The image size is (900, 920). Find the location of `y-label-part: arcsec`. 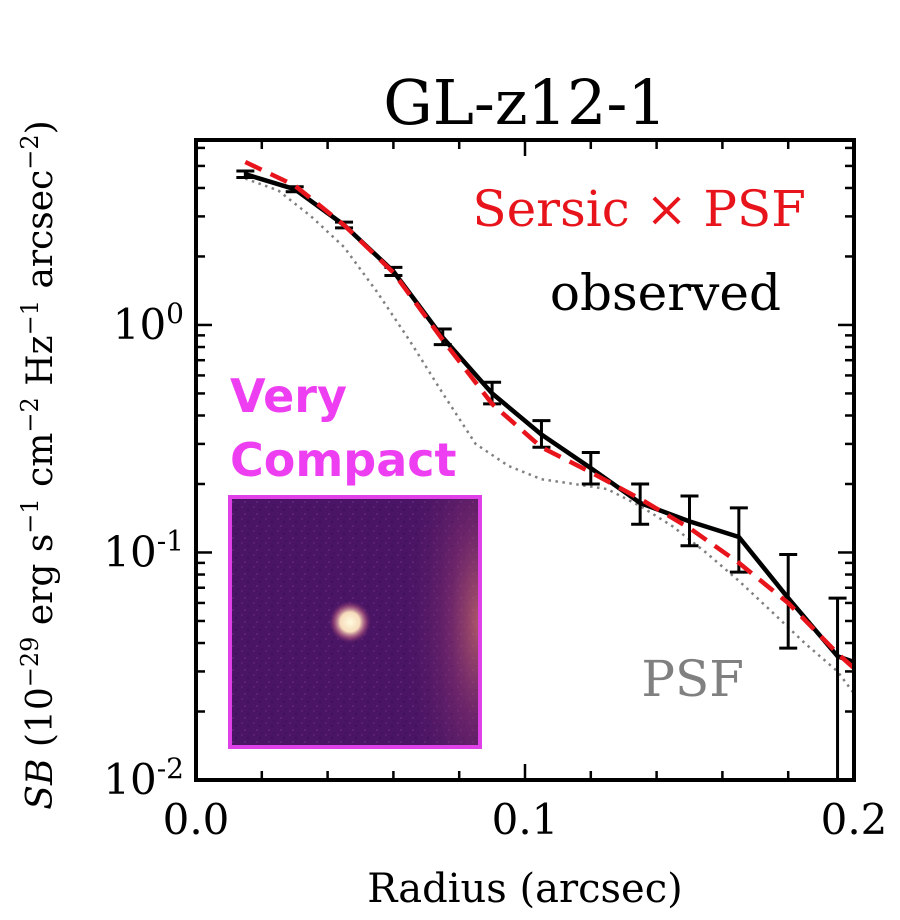

y-label-part: arcsec is located at coordinates (40, 235).